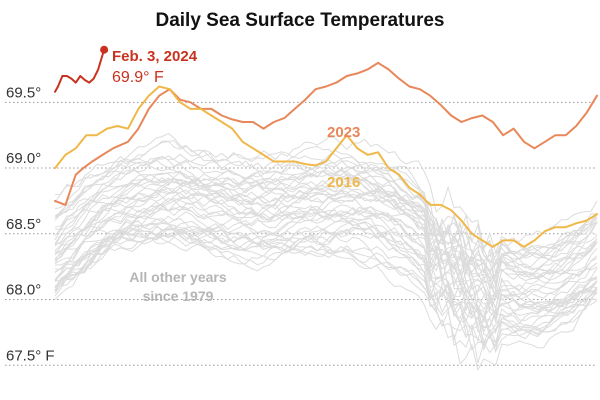  Describe the element at coordinates (23, 92) in the screenshot. I see `y-tick-label: 69.5°` at that location.